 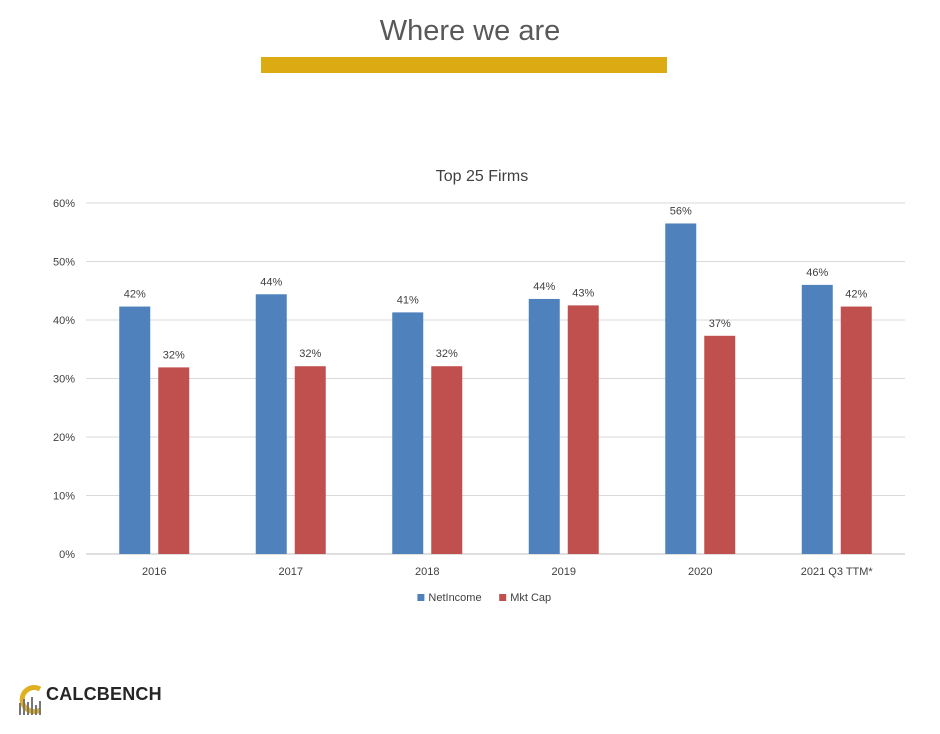 I want to click on x-tick-label: 2016, so click(x=154, y=572).